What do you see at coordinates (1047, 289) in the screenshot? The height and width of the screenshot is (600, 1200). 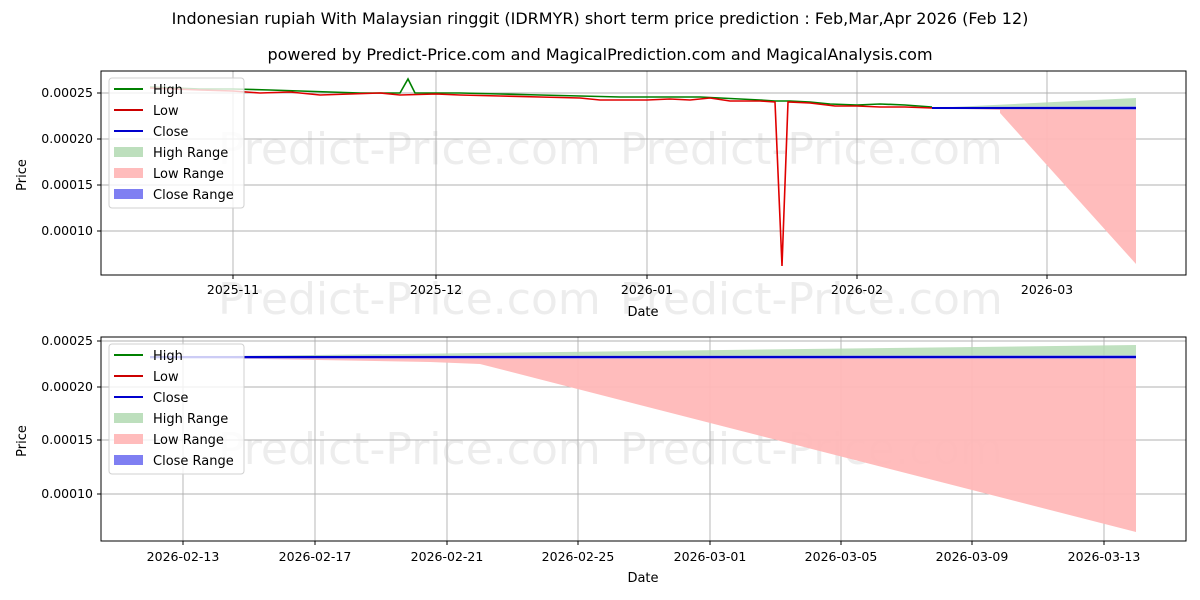 I see `x-tick-label: 2026-03` at bounding box center [1047, 289].